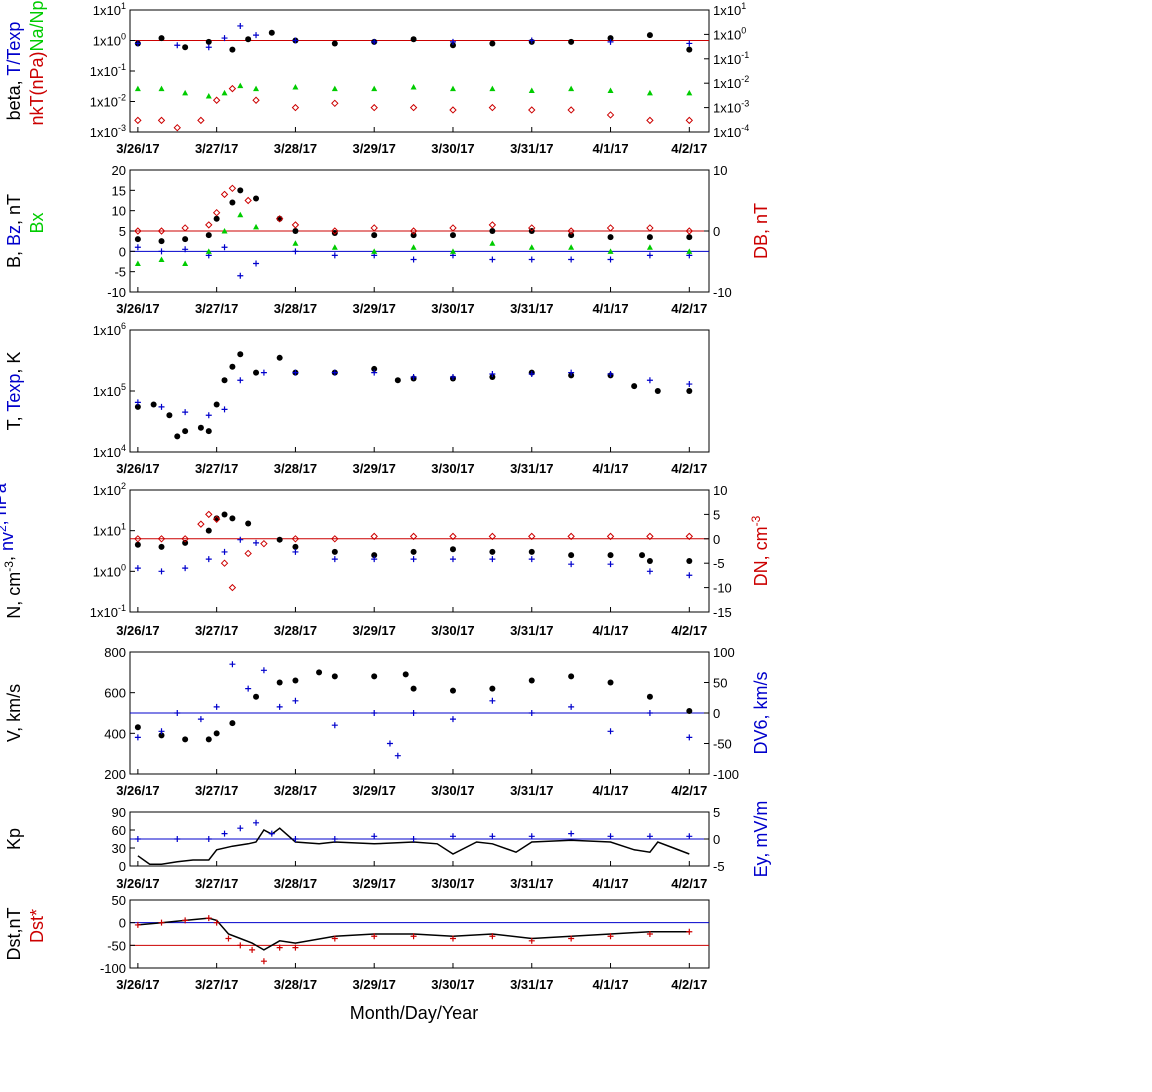 The image size is (1152, 1092). Describe the element at coordinates (689, 468) in the screenshot. I see `x-tick-label: 4/2/17` at that location.